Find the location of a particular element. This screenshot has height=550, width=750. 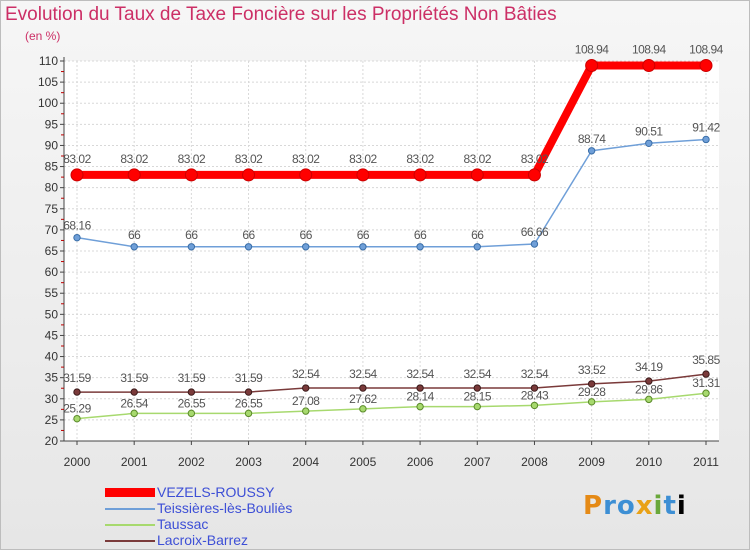

logo-letter: r is located at coordinates (610, 506).